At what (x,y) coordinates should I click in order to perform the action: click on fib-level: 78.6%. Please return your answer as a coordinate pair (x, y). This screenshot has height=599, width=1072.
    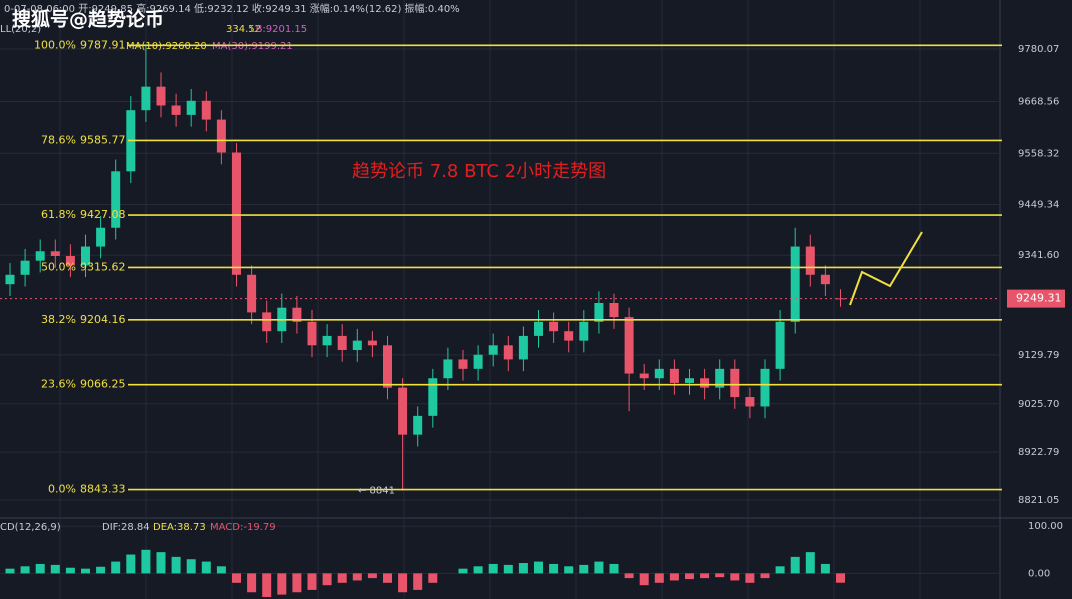
    Looking at the image, I should click on (58, 139).